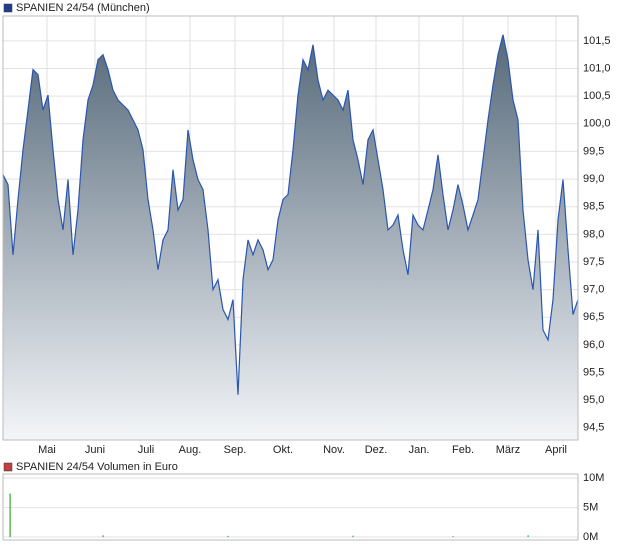 The height and width of the screenshot is (546, 620). What do you see at coordinates (593, 262) in the screenshot?
I see `y-tick-label: 97,5` at bounding box center [593, 262].